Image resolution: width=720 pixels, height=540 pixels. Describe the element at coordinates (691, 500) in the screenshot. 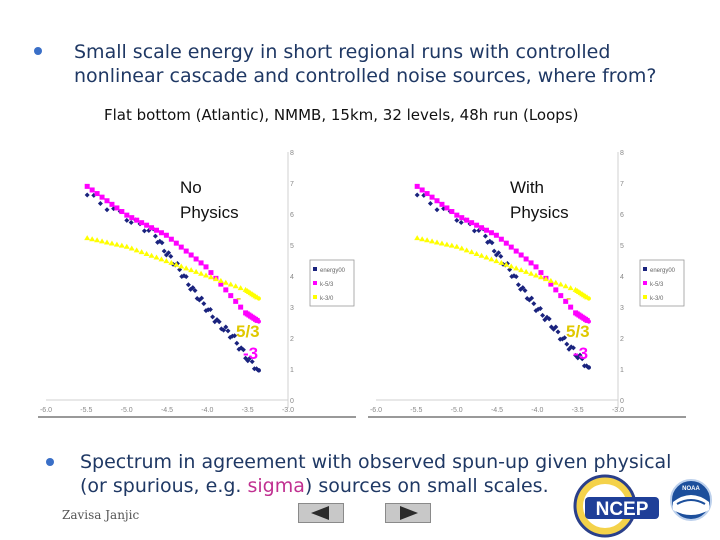

I see `noaa-logo: NOAA` at that location.